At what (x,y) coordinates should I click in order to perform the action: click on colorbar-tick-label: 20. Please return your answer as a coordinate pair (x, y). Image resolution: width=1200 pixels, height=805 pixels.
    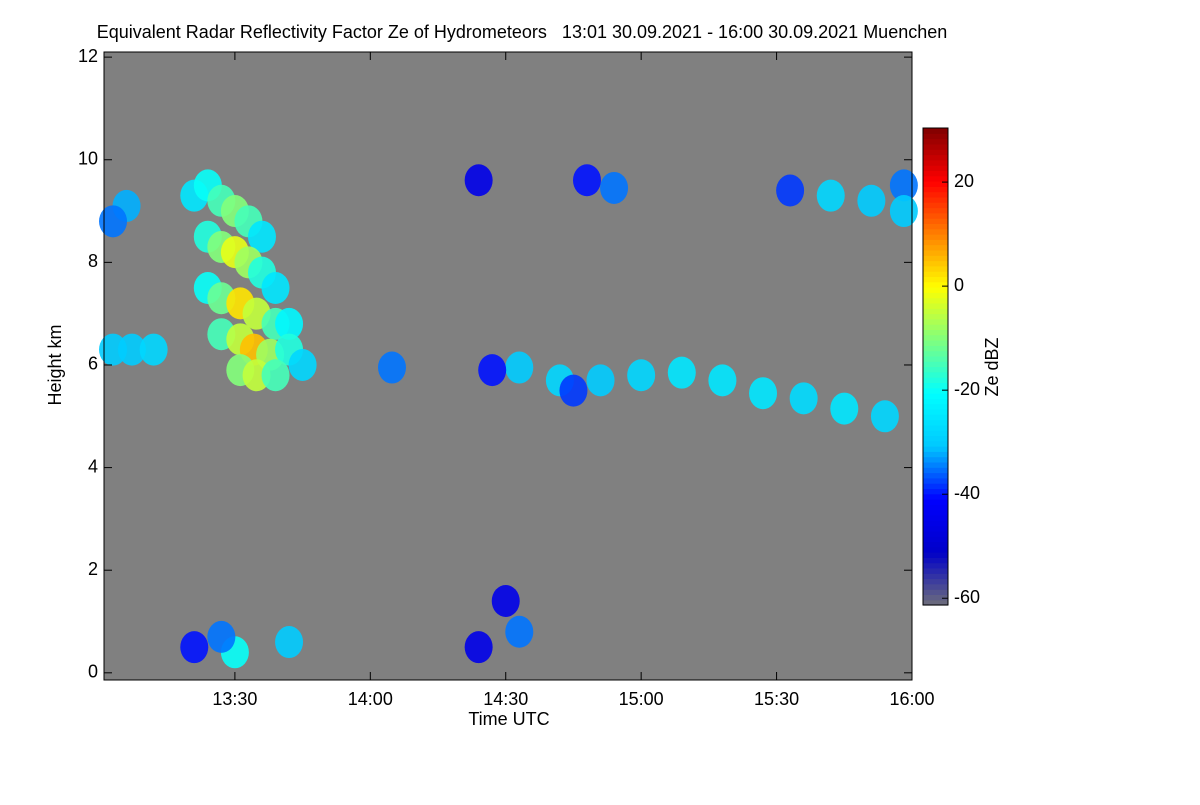
    Looking at the image, I should click on (964, 181).